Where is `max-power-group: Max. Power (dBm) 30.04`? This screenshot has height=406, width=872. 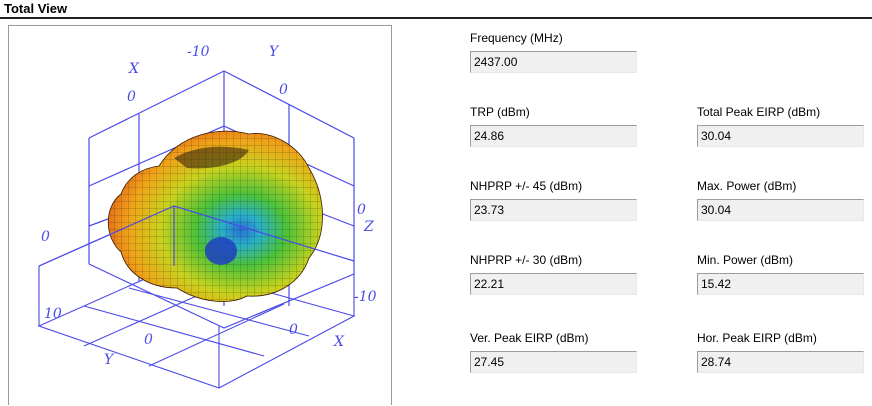 max-power-group: Max. Power (dBm) 30.04 is located at coordinates (780, 199).